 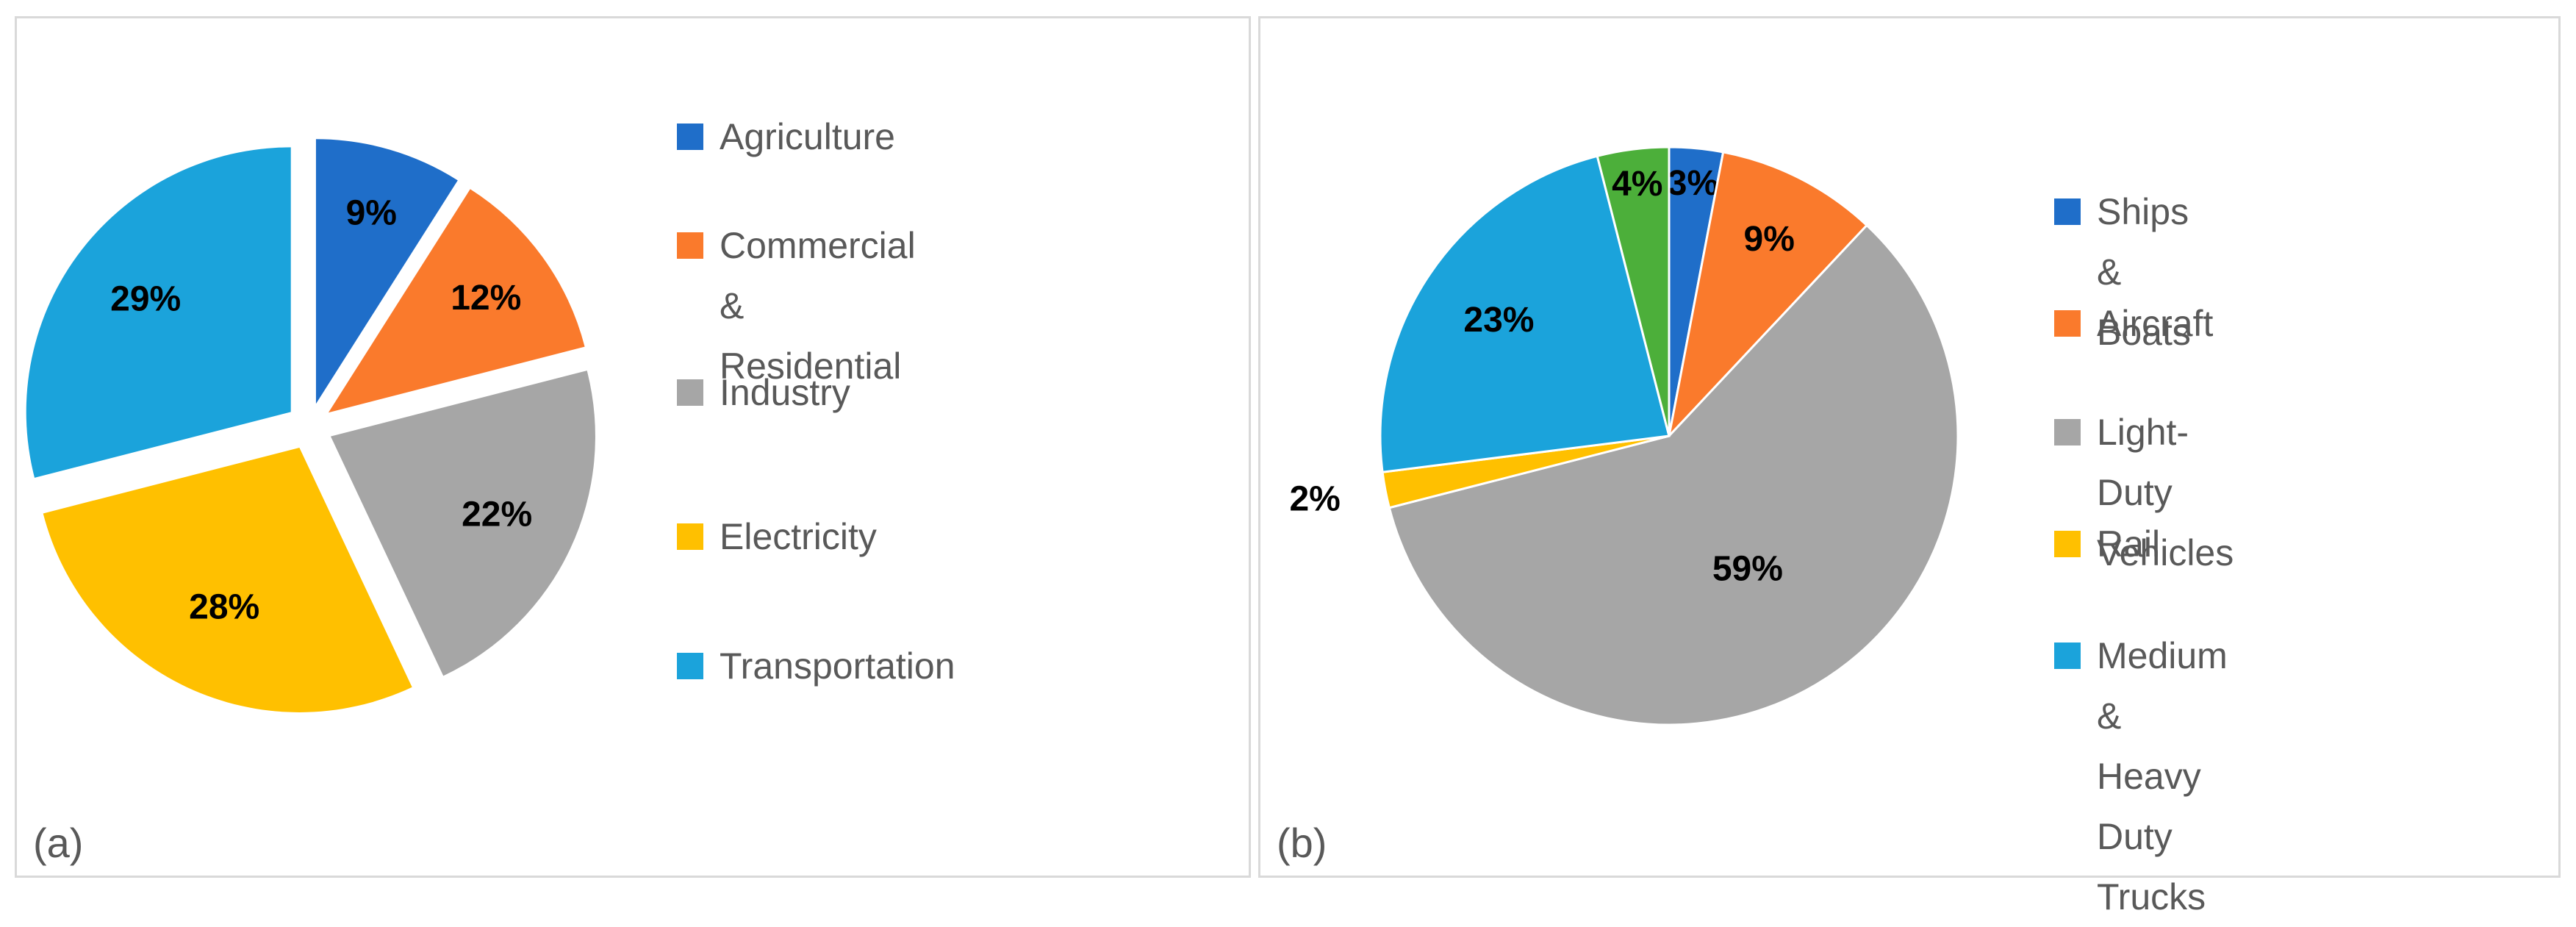 I want to click on legend-item-ships-boats: Ships & Boats, so click(x=2122, y=272).